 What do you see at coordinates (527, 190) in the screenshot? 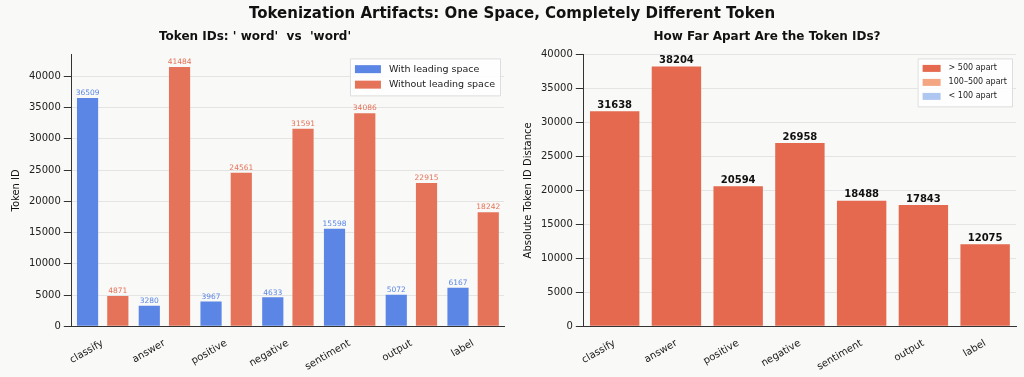
I see `y-axis-title: Absolute Token ID Distance` at bounding box center [527, 190].